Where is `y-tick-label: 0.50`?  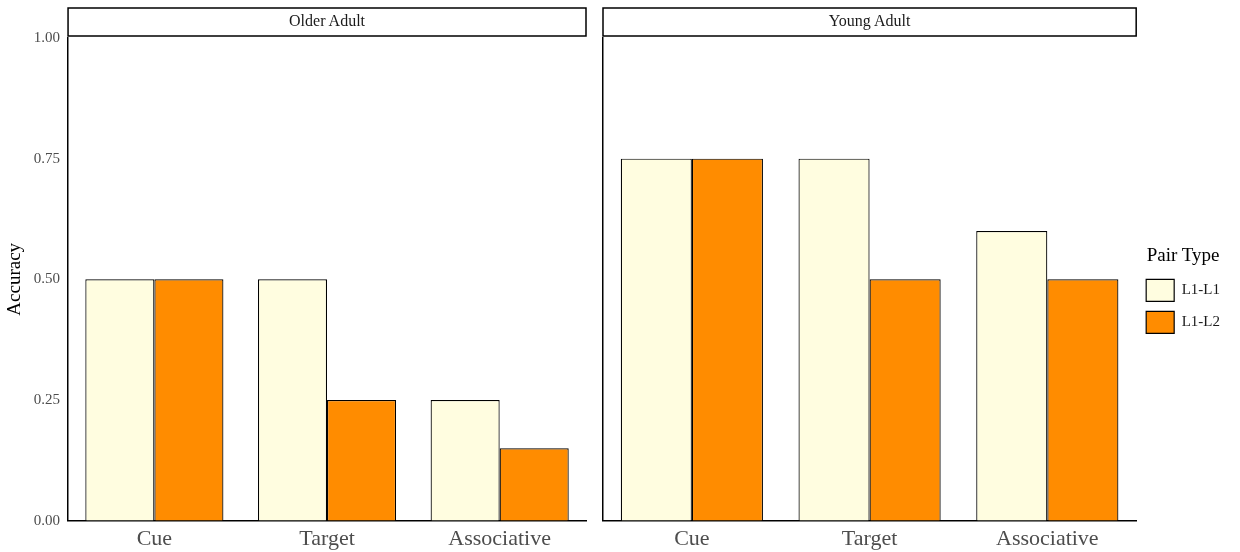 y-tick-label: 0.50 is located at coordinates (47, 278).